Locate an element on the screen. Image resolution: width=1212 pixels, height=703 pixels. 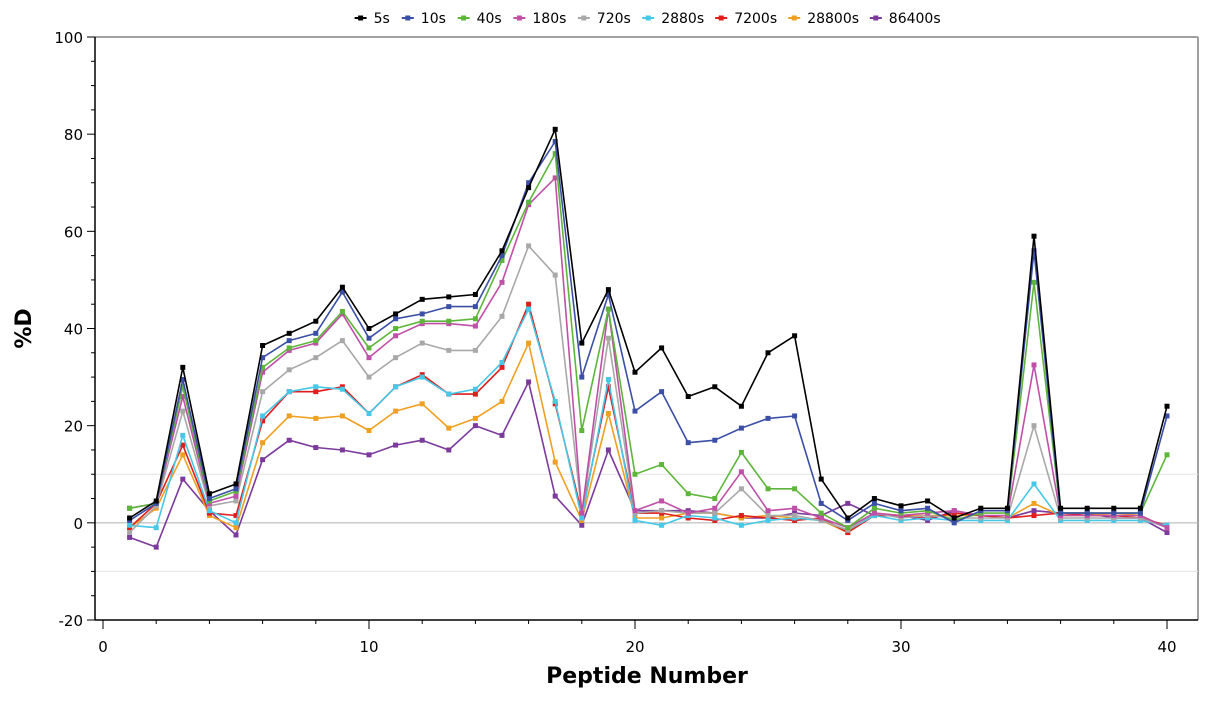
legend-label: 180s is located at coordinates (549, 19).